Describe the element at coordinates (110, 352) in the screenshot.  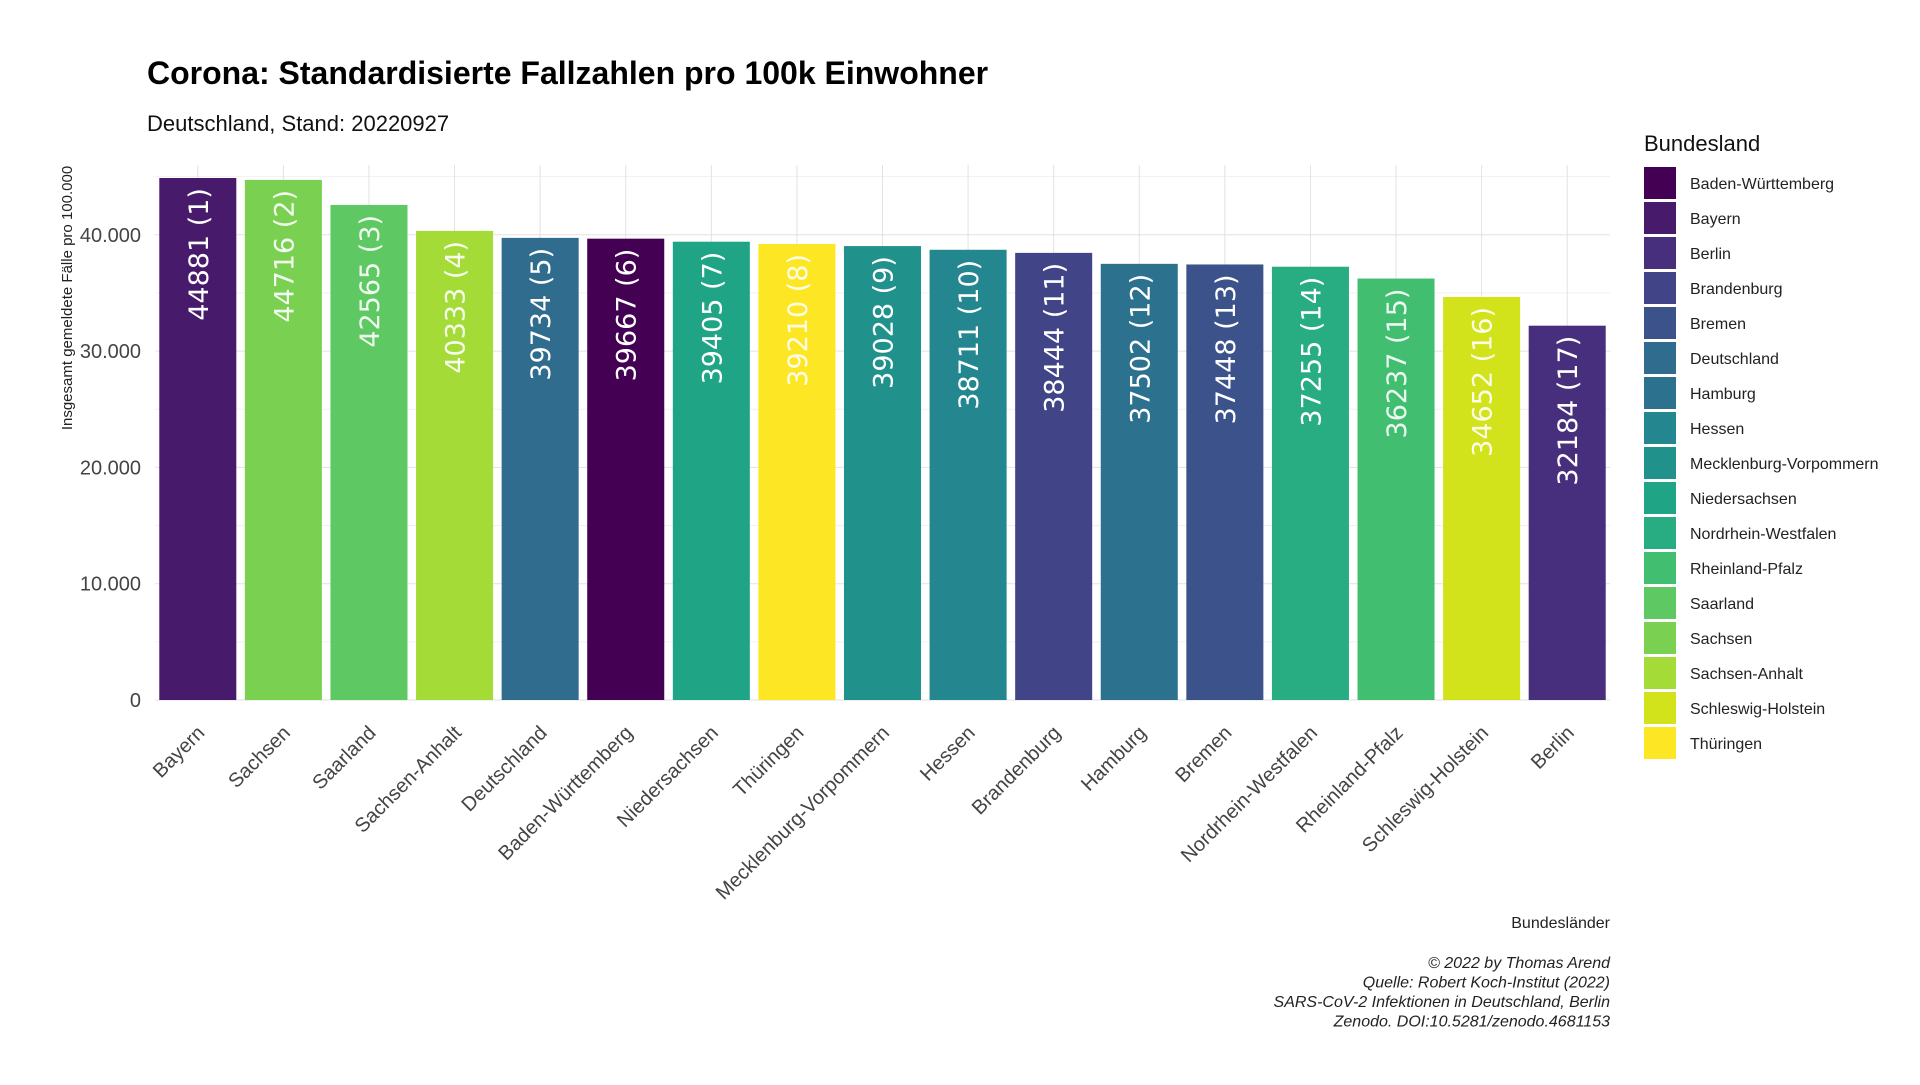
I see `y-tick-label: 30.000` at that location.